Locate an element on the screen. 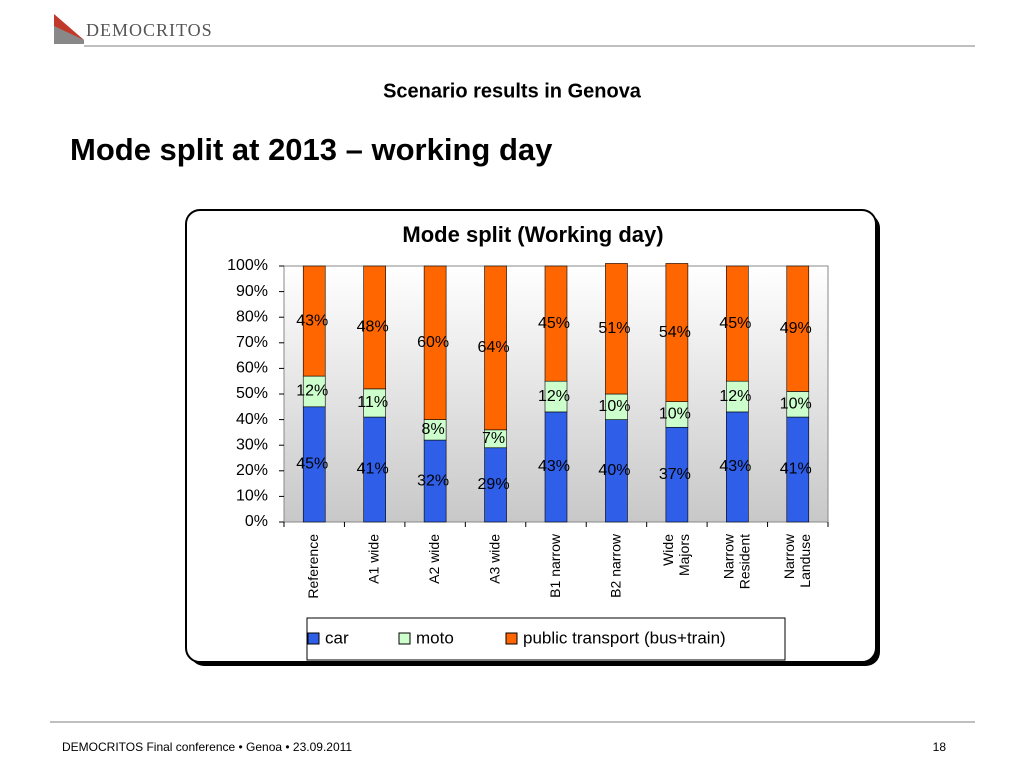 The image size is (1024, 773). data-label: 48% is located at coordinates (373, 327).